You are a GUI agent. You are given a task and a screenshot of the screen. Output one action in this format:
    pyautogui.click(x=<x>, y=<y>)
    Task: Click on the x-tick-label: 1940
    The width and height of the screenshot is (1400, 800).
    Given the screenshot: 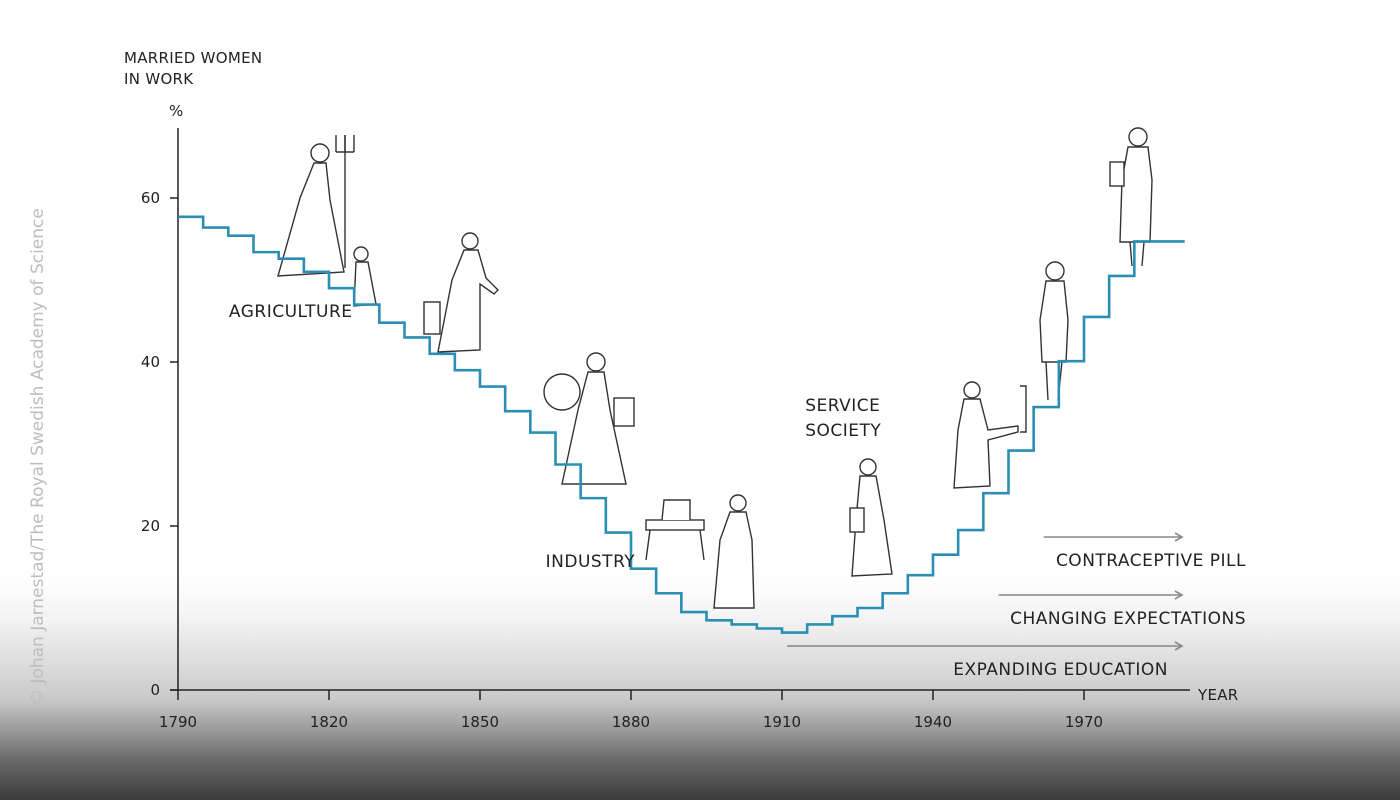 What is the action you would take?
    pyautogui.click(x=933, y=722)
    